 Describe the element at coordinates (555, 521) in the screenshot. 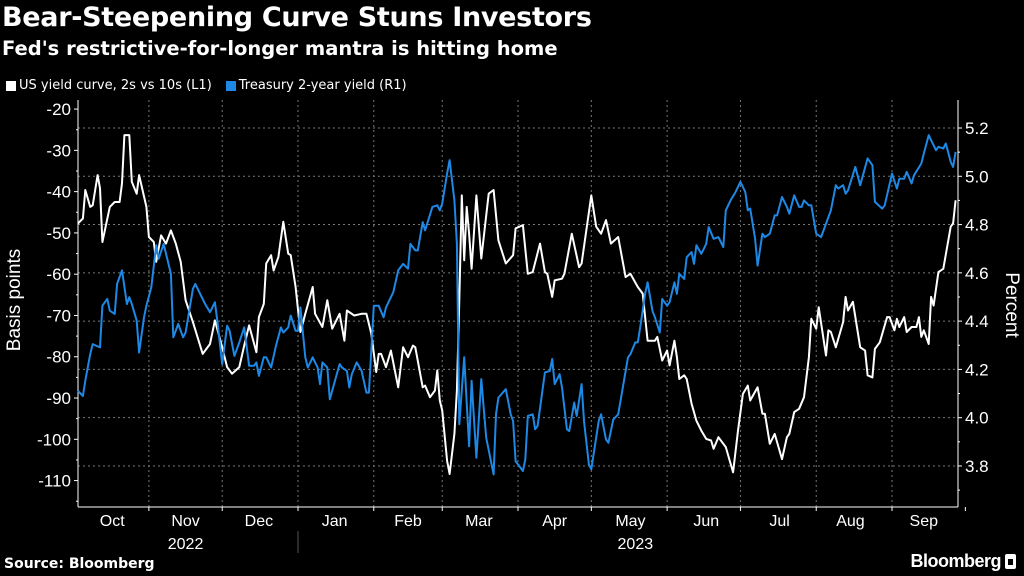

I see `x-tick-label: Apr` at that location.